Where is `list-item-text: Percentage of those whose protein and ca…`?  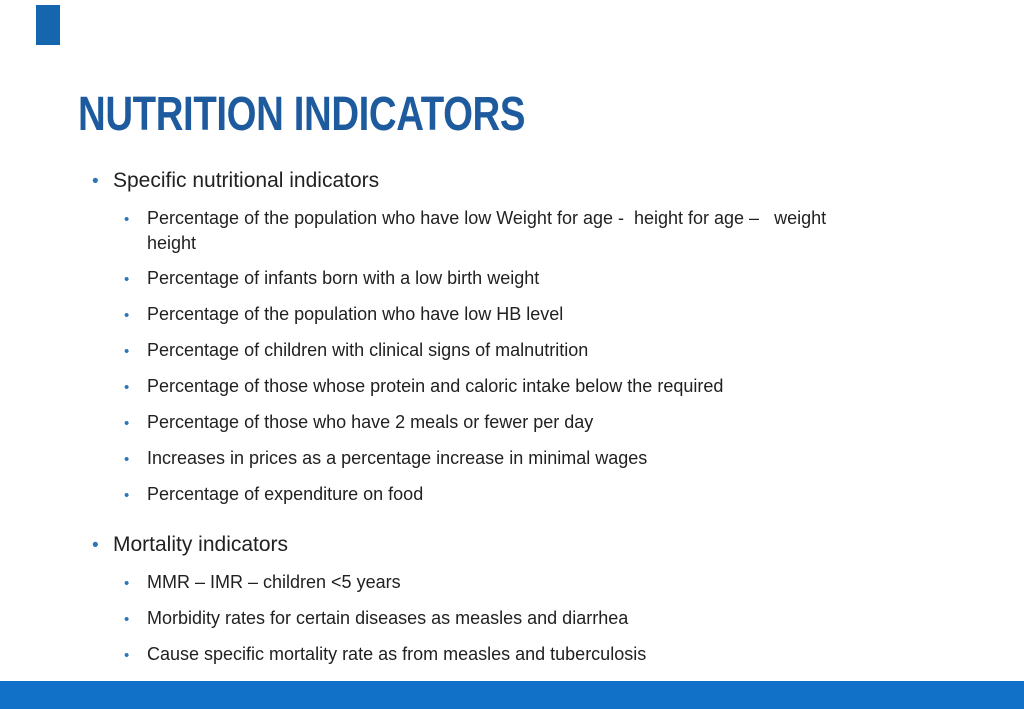 list-item-text: Percentage of those whose protein and ca… is located at coordinates (435, 386).